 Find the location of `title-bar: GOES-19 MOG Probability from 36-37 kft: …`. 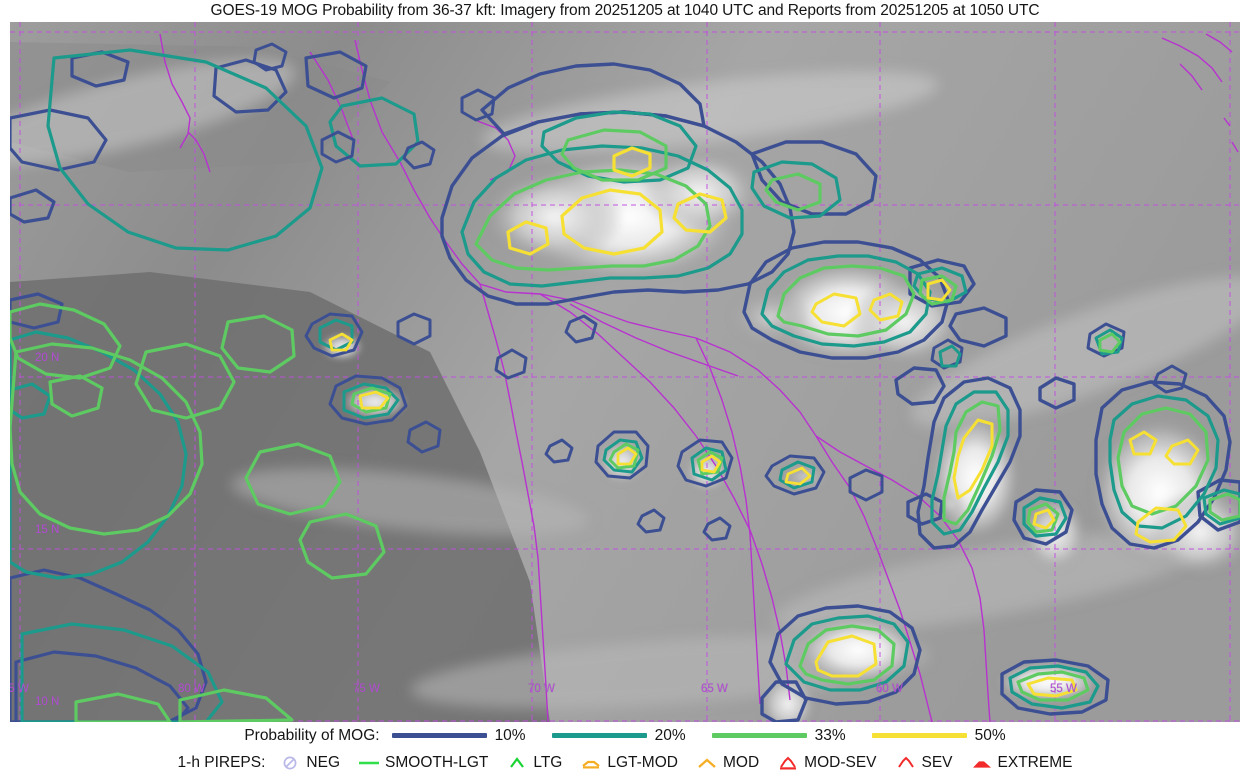

title-bar: GOES-19 MOG Probability from 36-37 kft: … is located at coordinates (625, 11).